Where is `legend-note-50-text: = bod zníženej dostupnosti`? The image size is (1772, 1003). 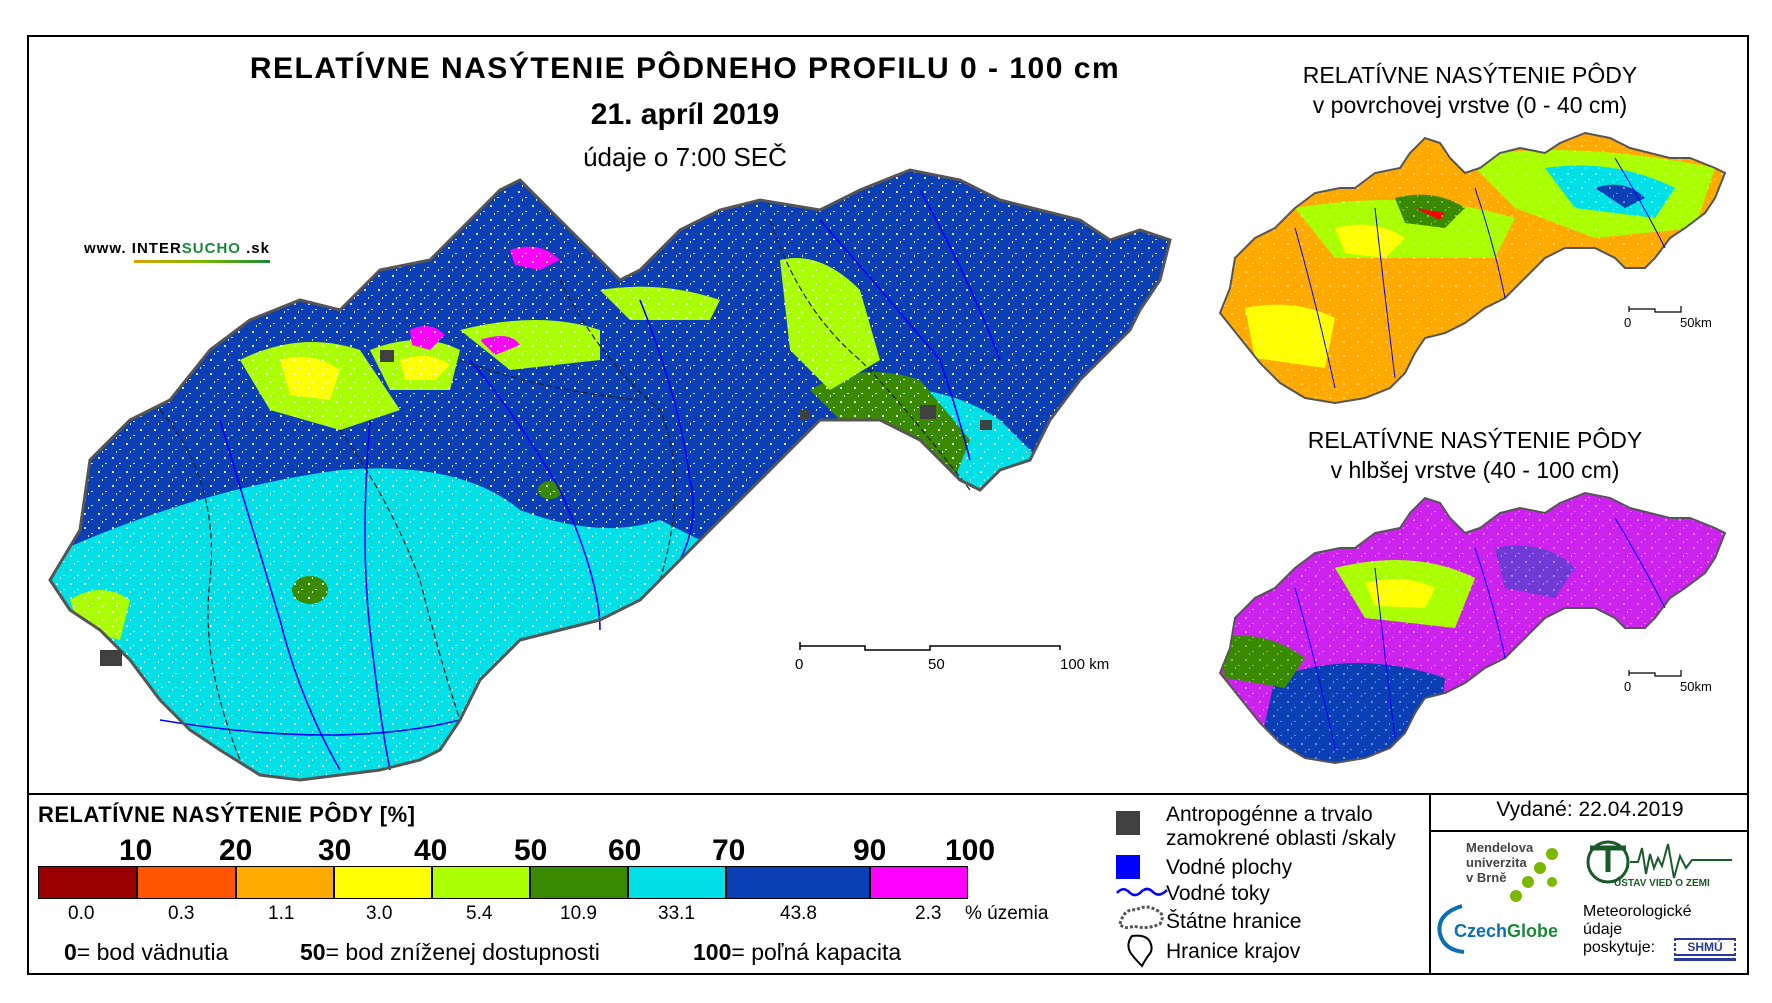
legend-note-50-text: = bod zníženej dostupnosti is located at coordinates (462, 952).